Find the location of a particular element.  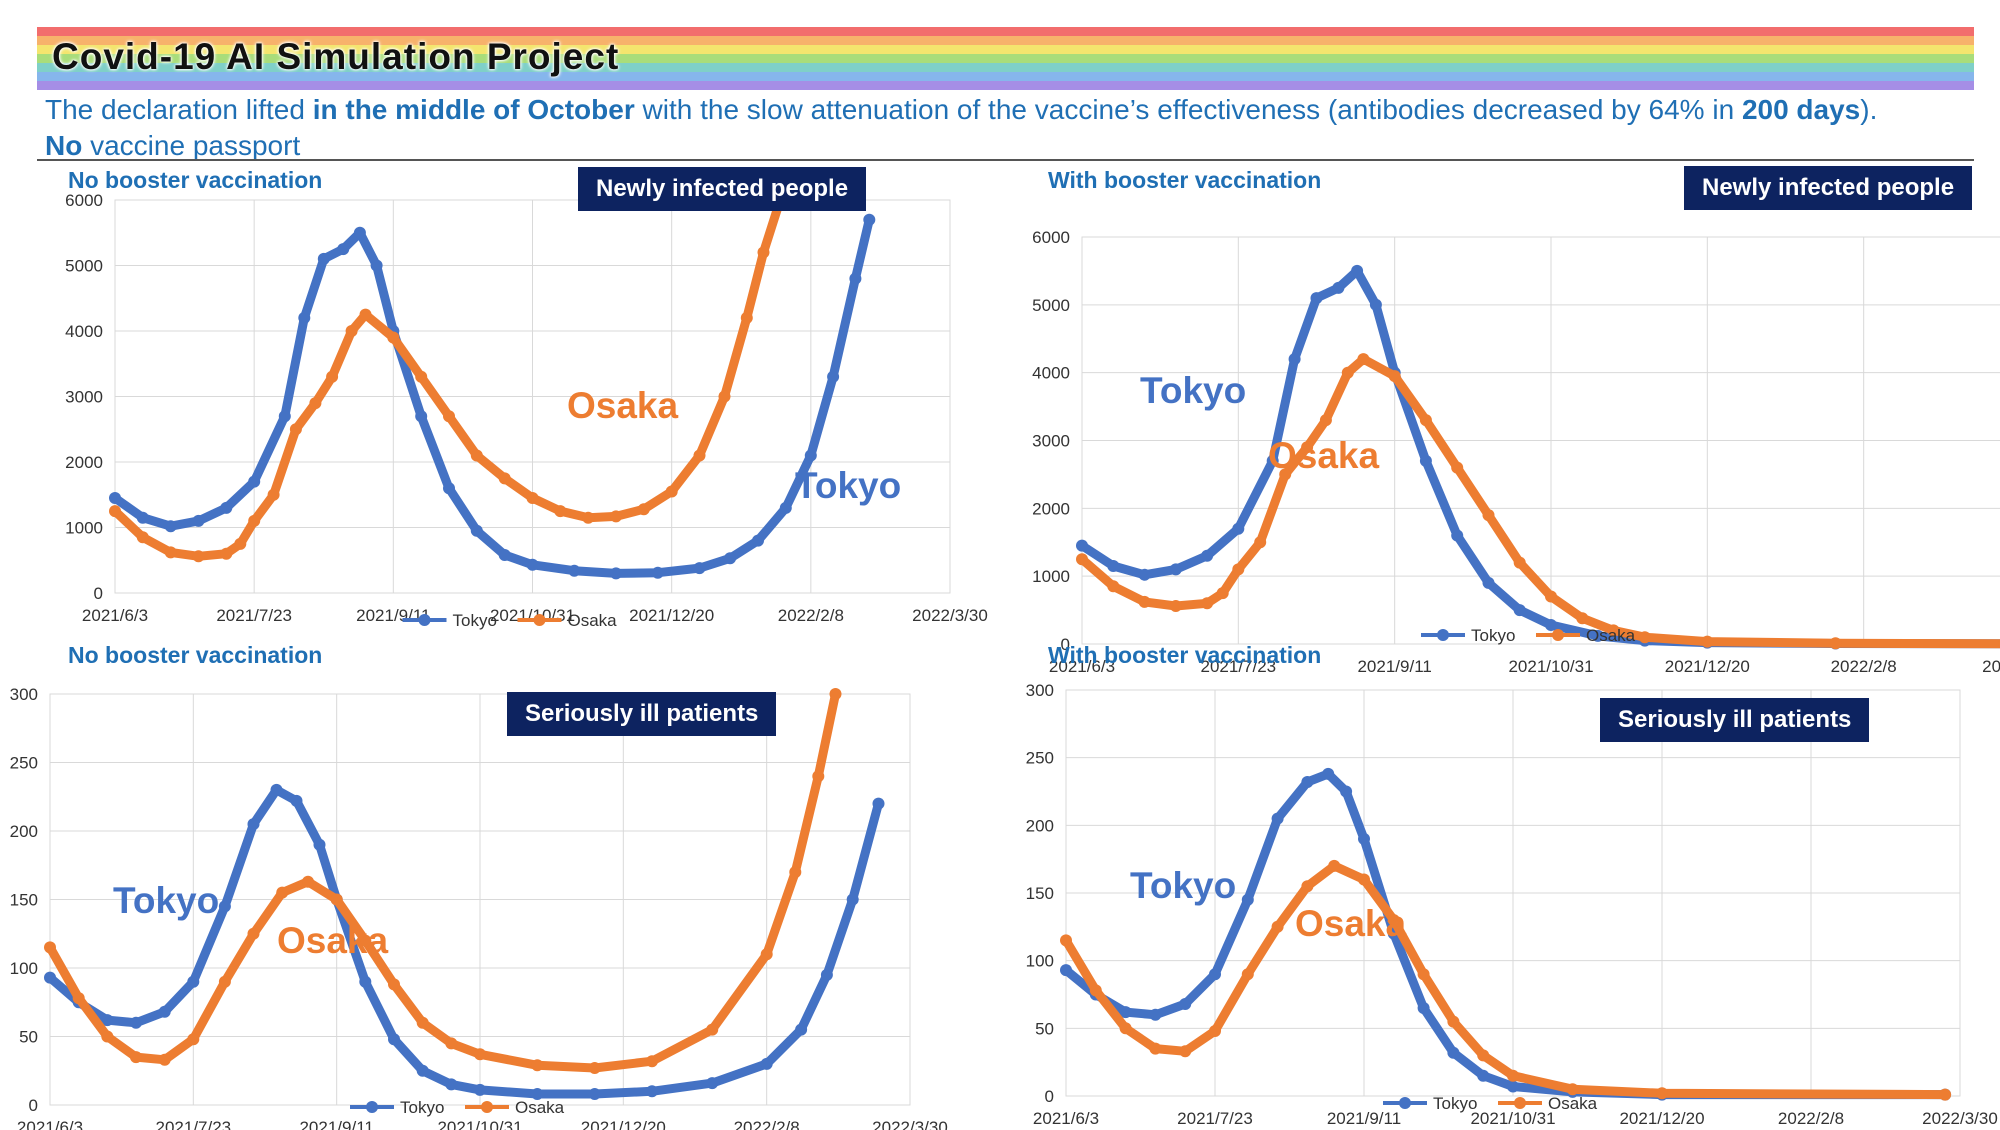

in-chart-label-tokyo: Tokyo is located at coordinates (166, 900).